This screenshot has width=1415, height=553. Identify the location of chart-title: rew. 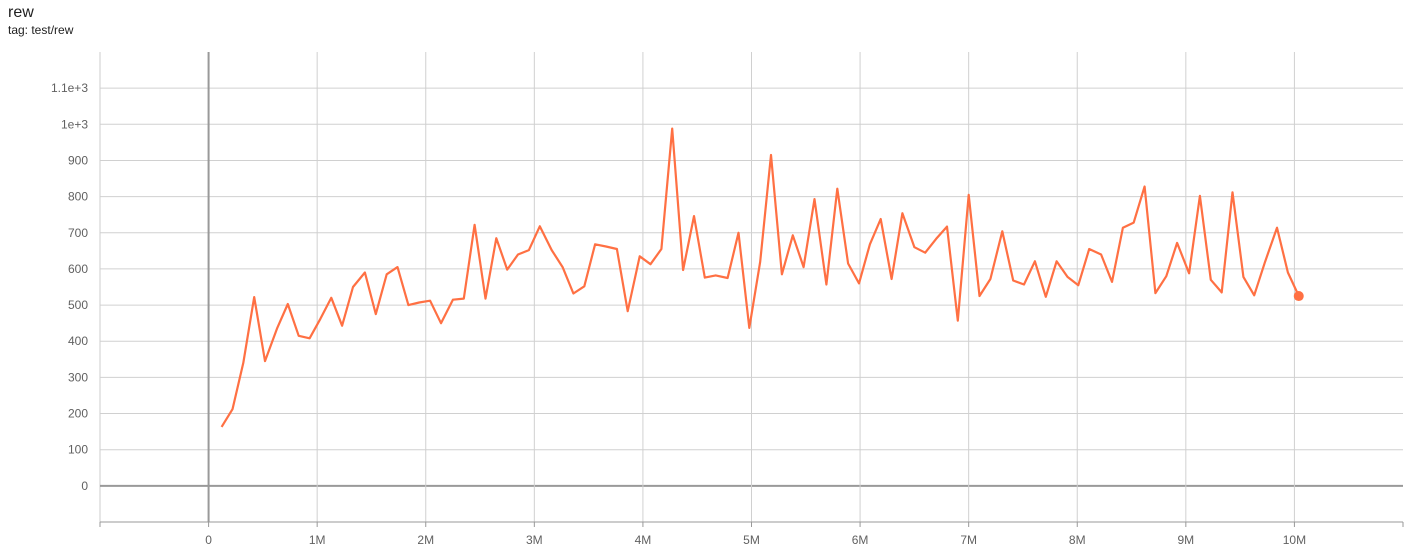
(21, 12).